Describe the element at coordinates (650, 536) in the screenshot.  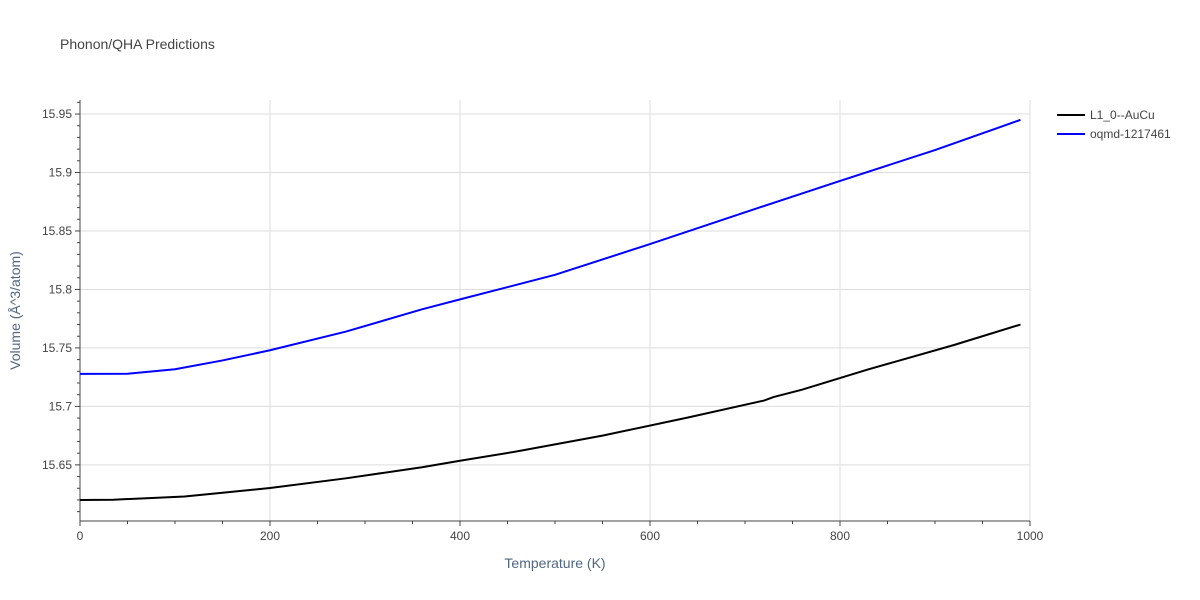
I see `x-tick-label: 600` at that location.